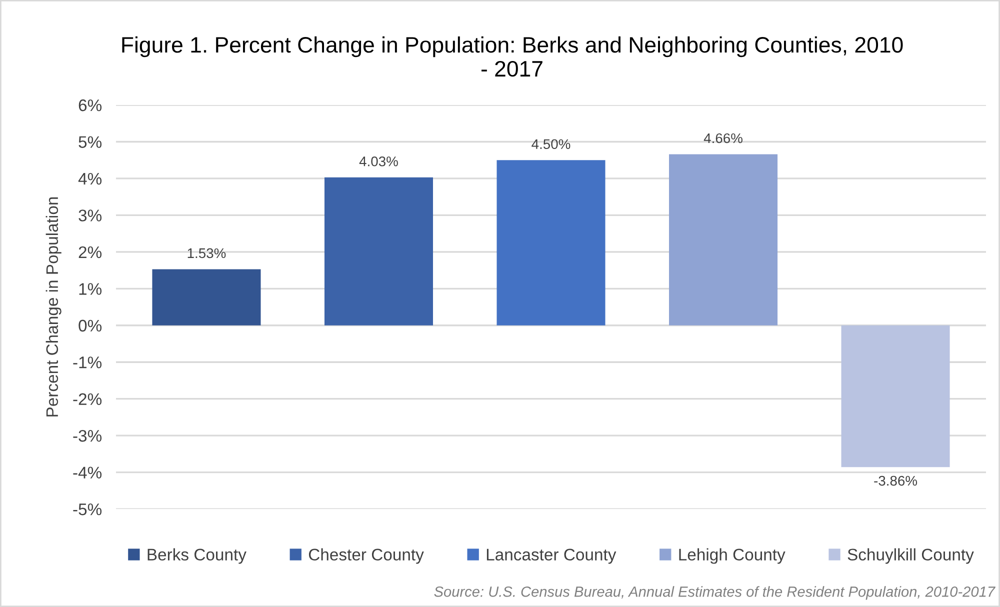  What do you see at coordinates (87, 510) in the screenshot?
I see `y-tick-label: -5%` at bounding box center [87, 510].